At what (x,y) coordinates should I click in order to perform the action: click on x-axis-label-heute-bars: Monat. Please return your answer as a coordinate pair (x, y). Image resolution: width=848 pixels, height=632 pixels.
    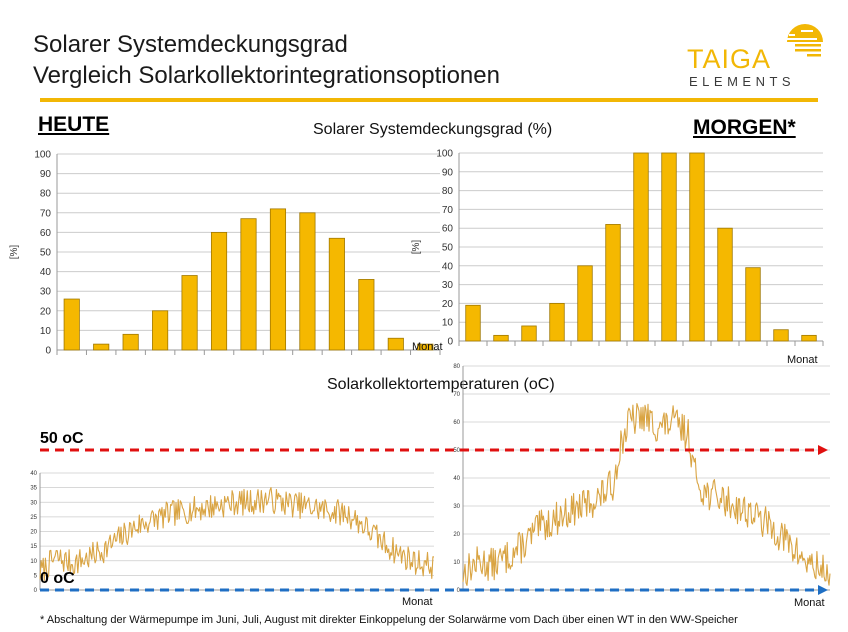
    Looking at the image, I should click on (427, 347).